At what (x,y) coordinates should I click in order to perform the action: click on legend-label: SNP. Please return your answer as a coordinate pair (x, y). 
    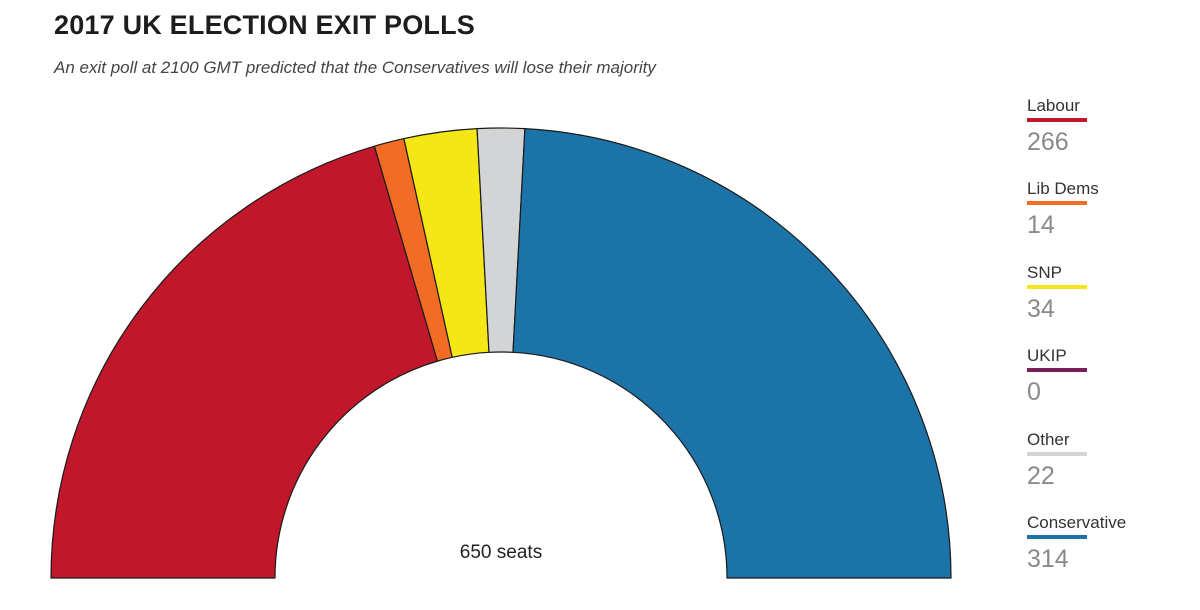
    Looking at the image, I should click on (1044, 272).